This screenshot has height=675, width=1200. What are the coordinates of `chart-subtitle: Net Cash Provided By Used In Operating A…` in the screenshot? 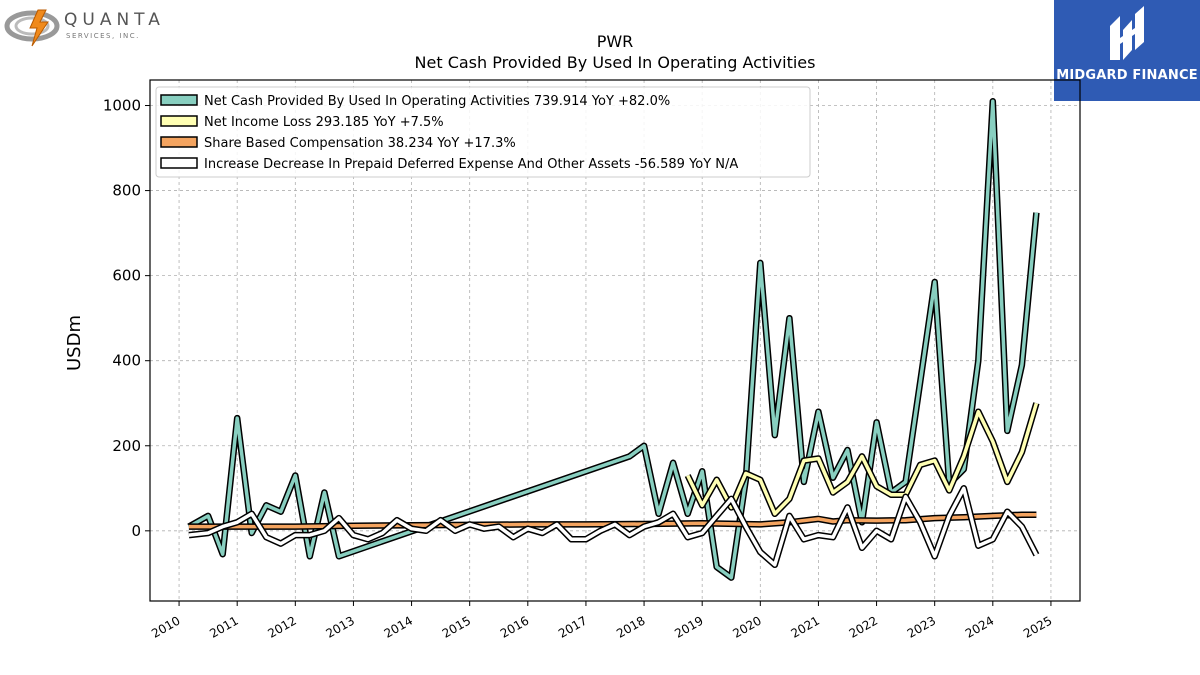 It's located at (615, 62).